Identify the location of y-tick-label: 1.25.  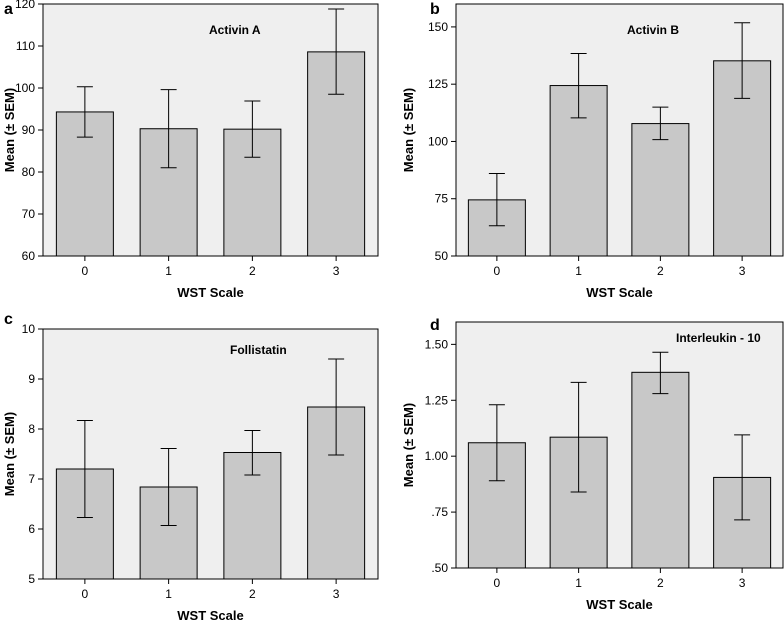
(437, 400).